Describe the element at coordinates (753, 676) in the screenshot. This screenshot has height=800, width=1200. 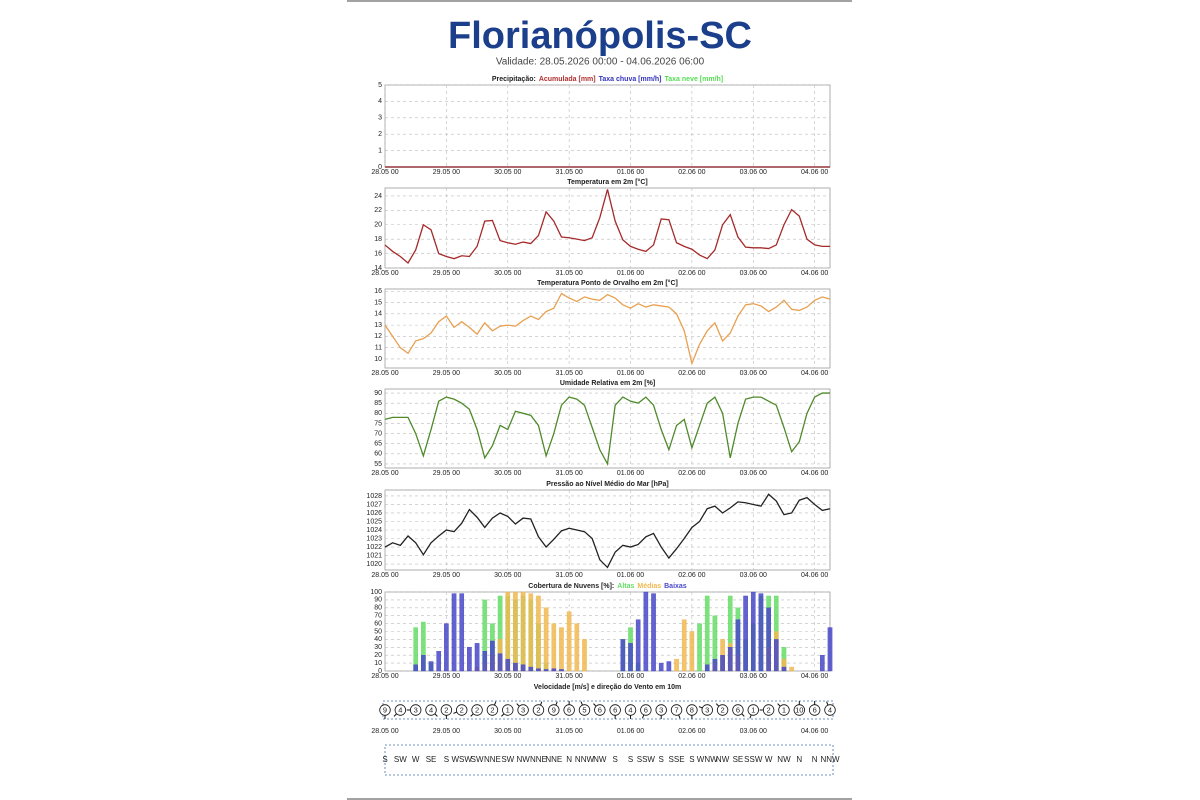
I see `x-tick-label: 03.06 00` at that location.